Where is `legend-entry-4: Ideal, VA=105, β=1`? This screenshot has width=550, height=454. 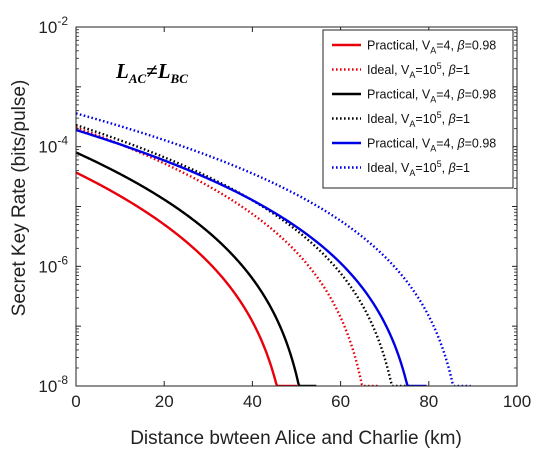
legend-entry-4: Ideal, VA=105, β=1 is located at coordinates (418, 119).